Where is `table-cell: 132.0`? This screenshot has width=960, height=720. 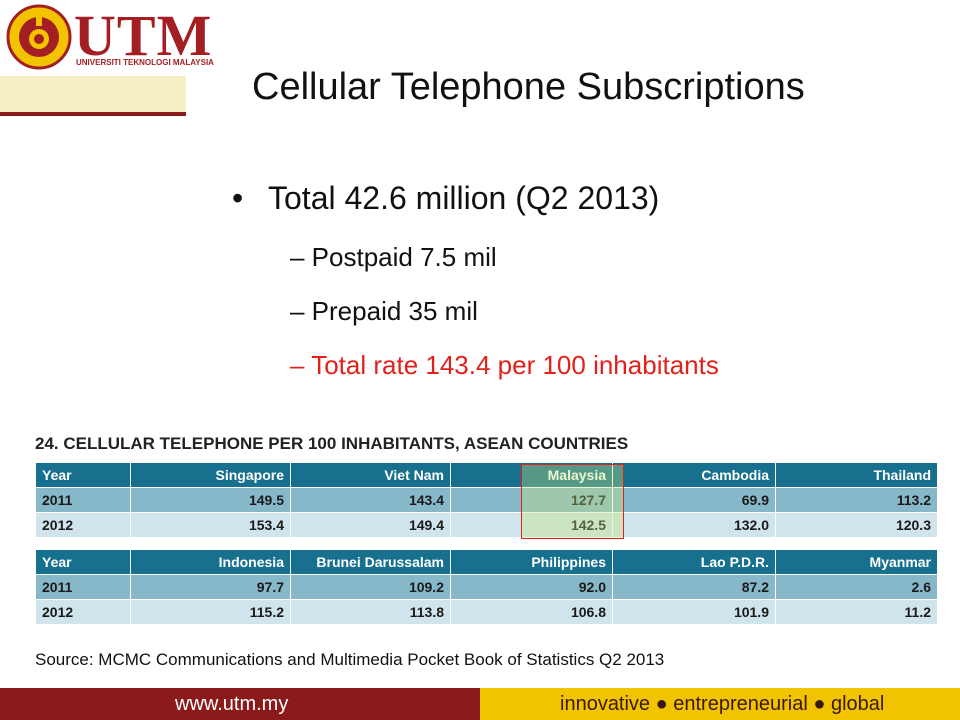 table-cell: 132.0 is located at coordinates (694, 525).